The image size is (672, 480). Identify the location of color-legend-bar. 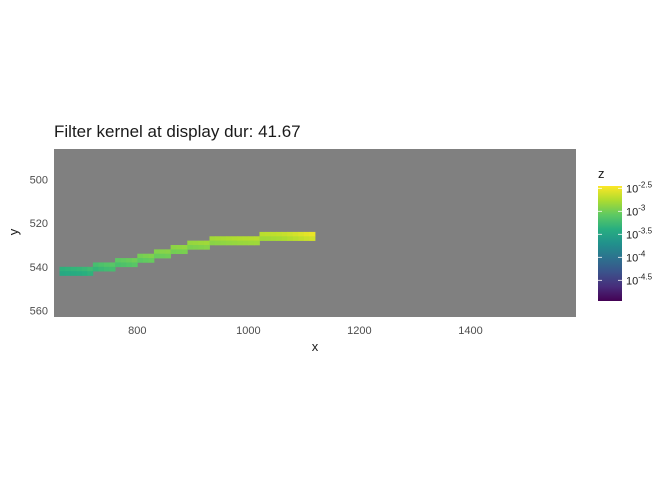
(610, 243).